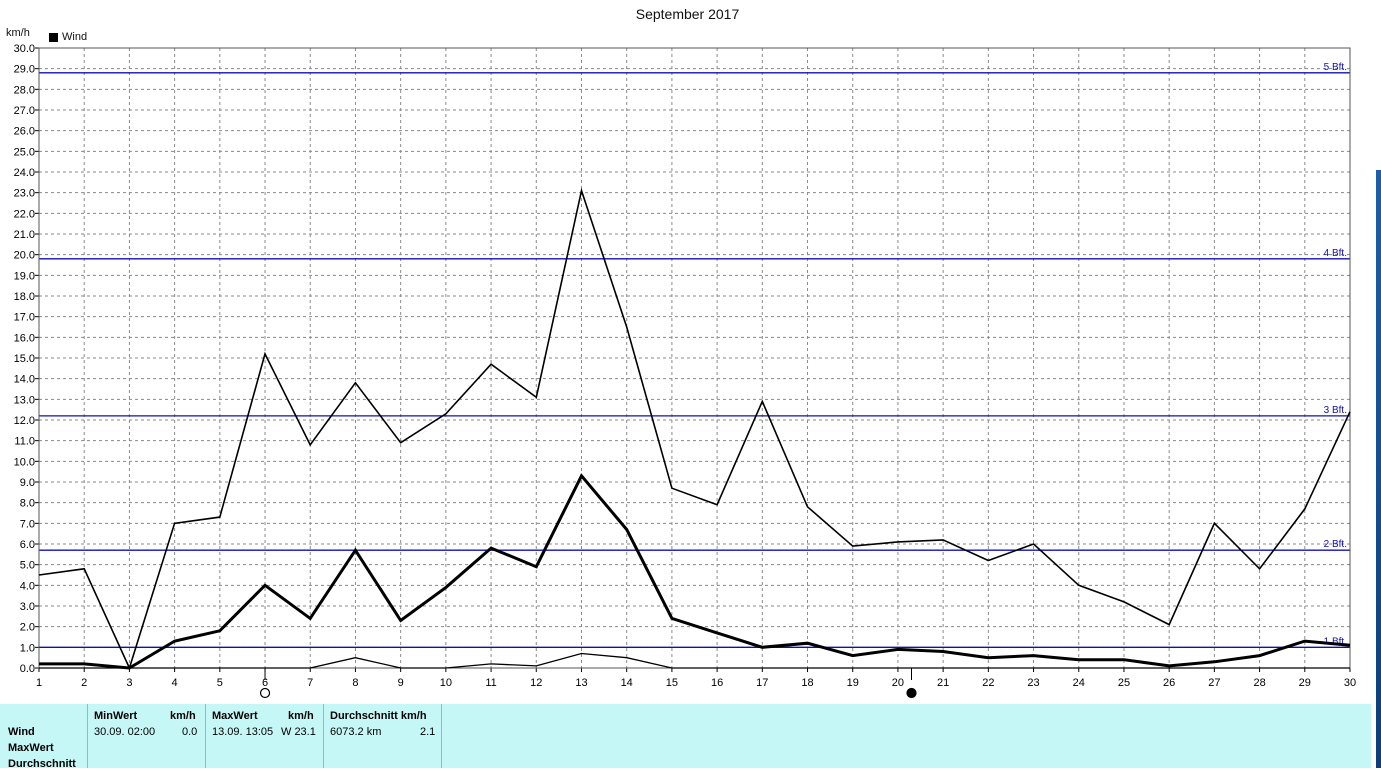  Describe the element at coordinates (24, 297) in the screenshot. I see `y-tick-label: 18.0` at that location.